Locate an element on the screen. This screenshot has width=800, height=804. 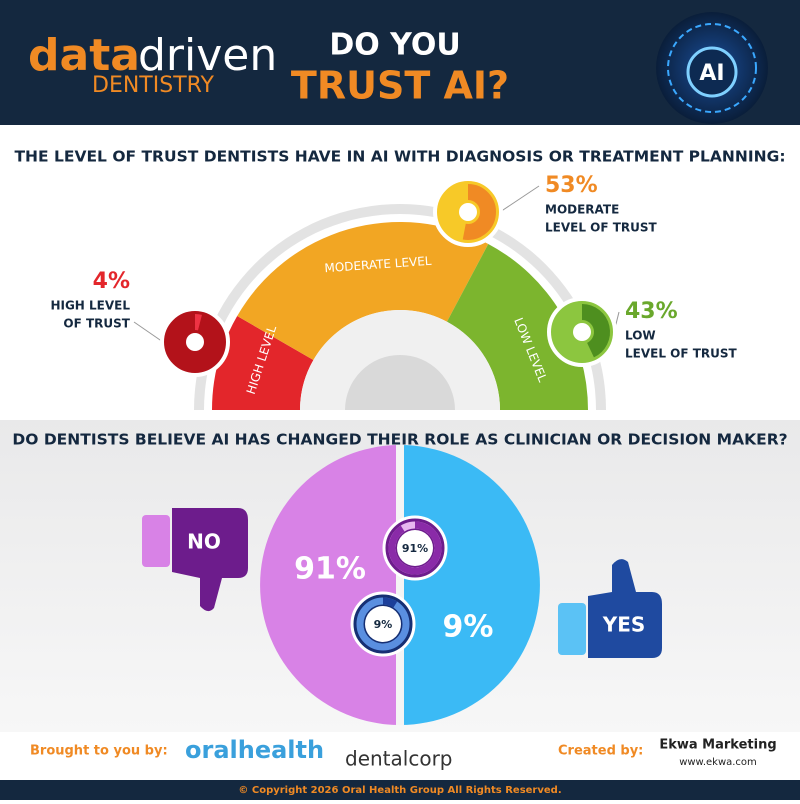
creator-url: www.ekwa.com is located at coordinates (718, 762).